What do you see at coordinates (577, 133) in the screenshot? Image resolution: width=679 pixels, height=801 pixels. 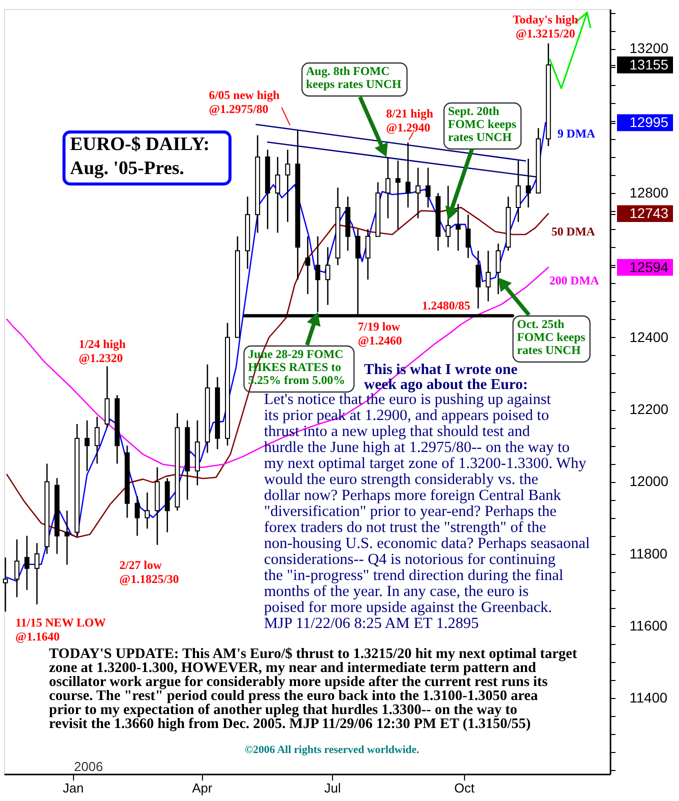 I see `series-label: 9 DMA` at bounding box center [577, 133].